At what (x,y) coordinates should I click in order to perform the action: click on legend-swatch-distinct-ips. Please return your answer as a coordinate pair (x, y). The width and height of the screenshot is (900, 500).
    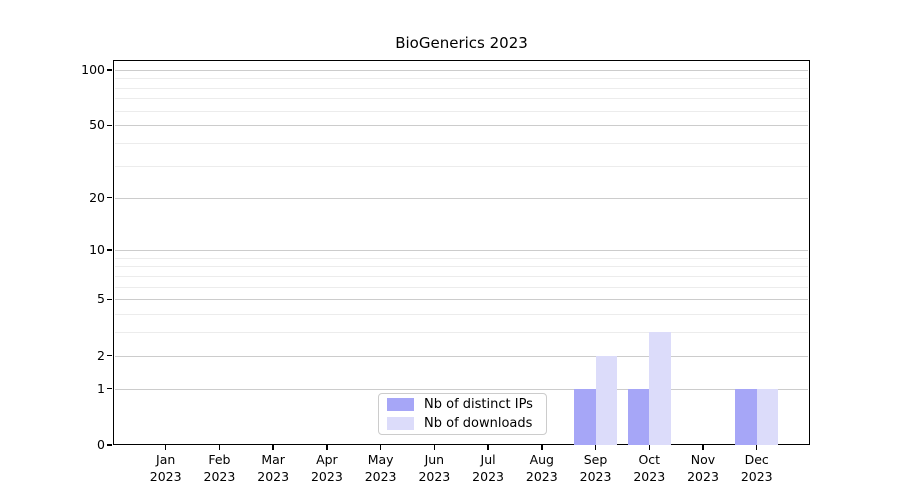
    Looking at the image, I should click on (400, 404).